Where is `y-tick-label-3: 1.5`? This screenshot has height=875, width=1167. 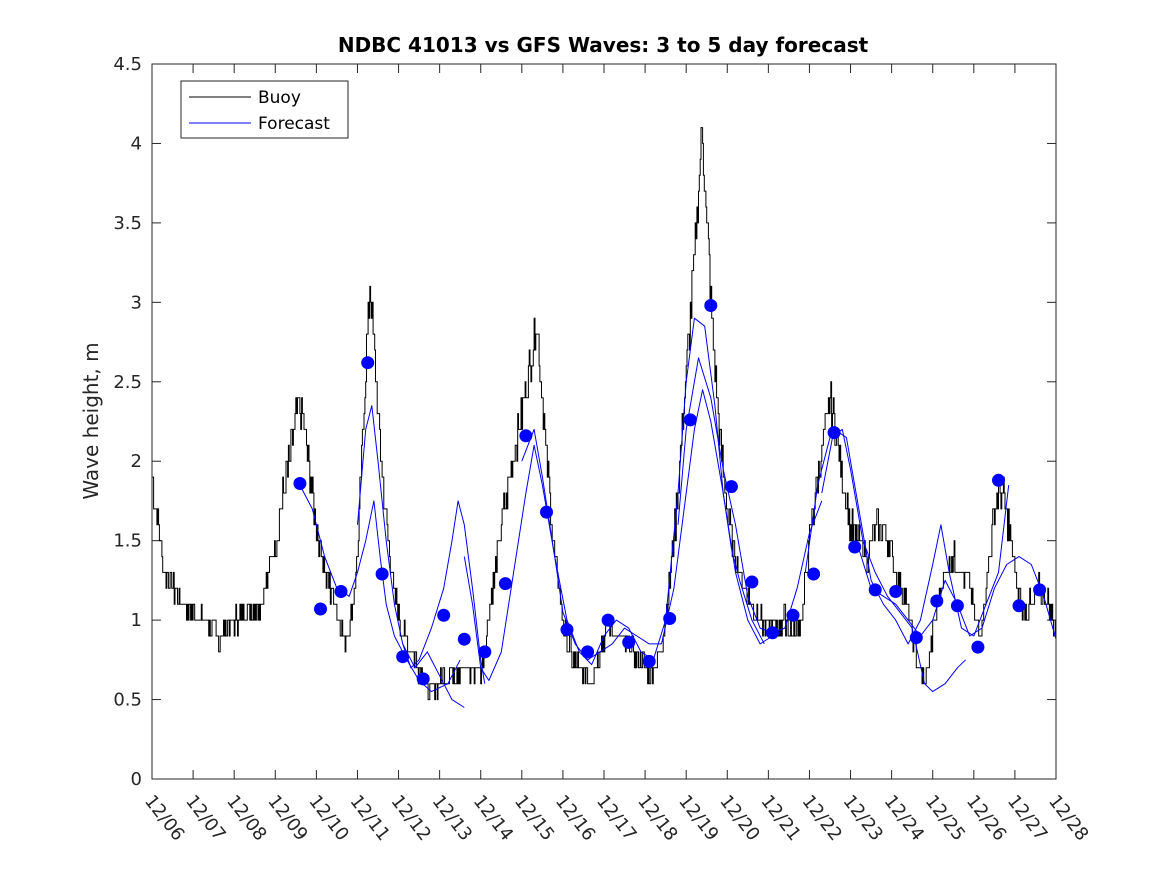
y-tick-label-3: 1.5 is located at coordinates (127, 541).